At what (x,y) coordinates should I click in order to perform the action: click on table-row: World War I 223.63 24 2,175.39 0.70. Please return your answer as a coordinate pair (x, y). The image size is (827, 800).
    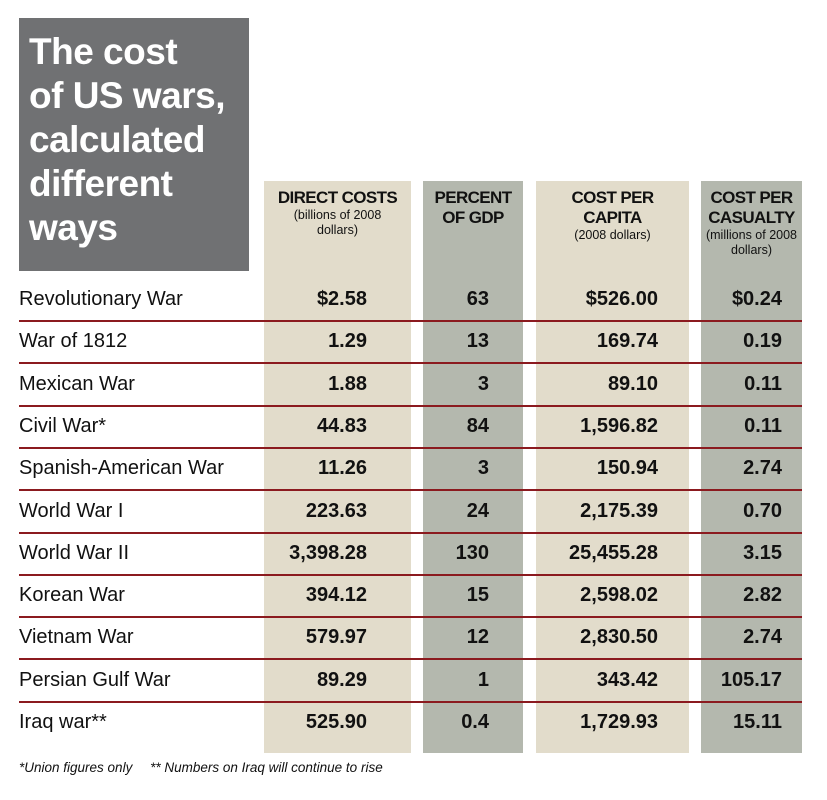
    Looking at the image, I should click on (413, 513).